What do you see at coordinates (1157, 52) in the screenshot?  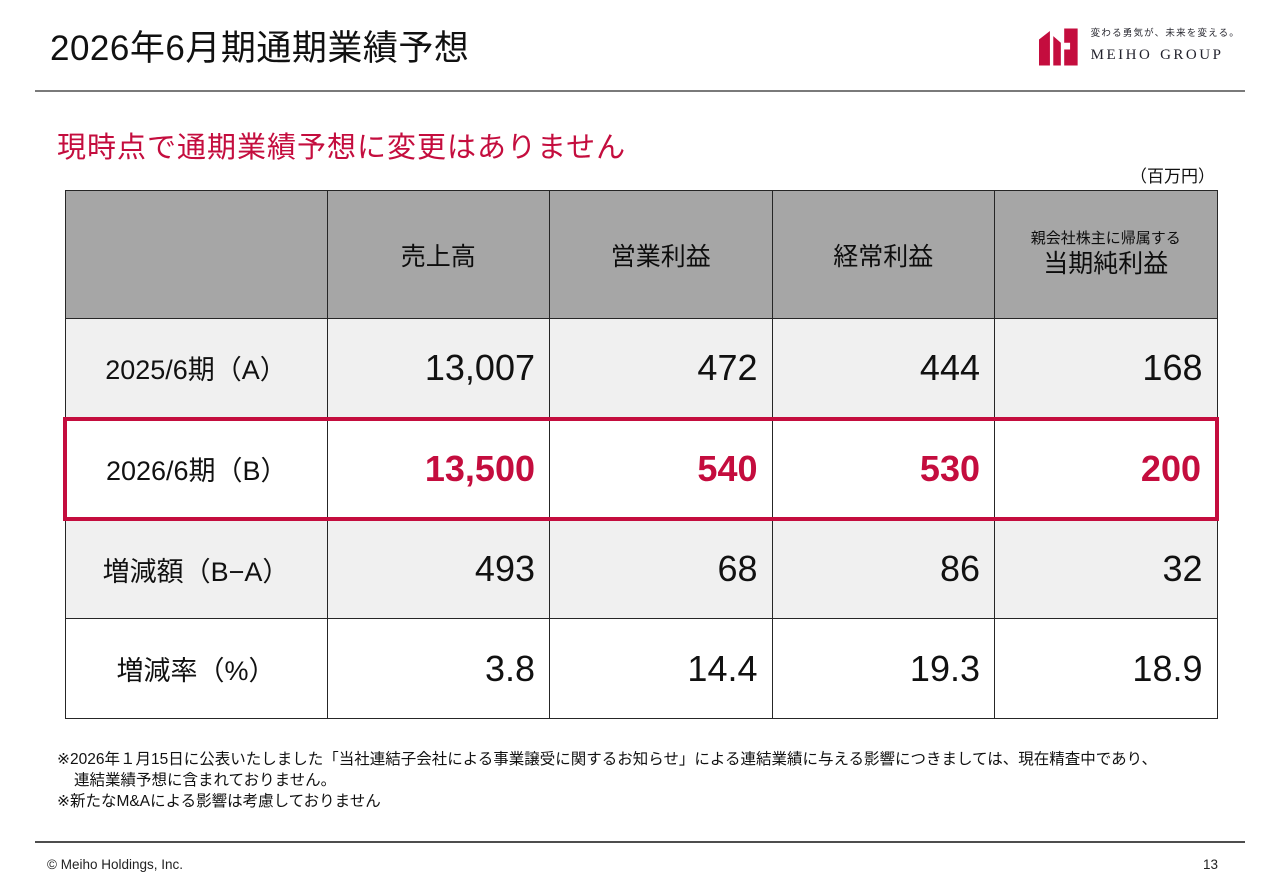 I see `logo-wordmark: Meiho Group` at bounding box center [1157, 52].